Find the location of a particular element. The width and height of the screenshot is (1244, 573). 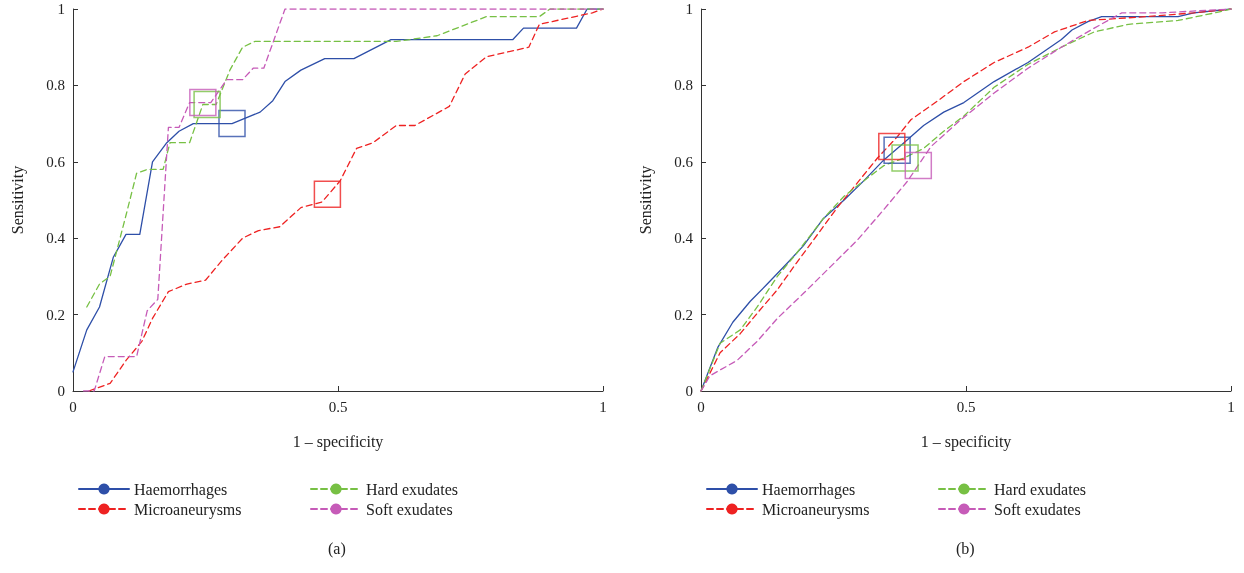

text: (a) is located at coordinates (337, 548).